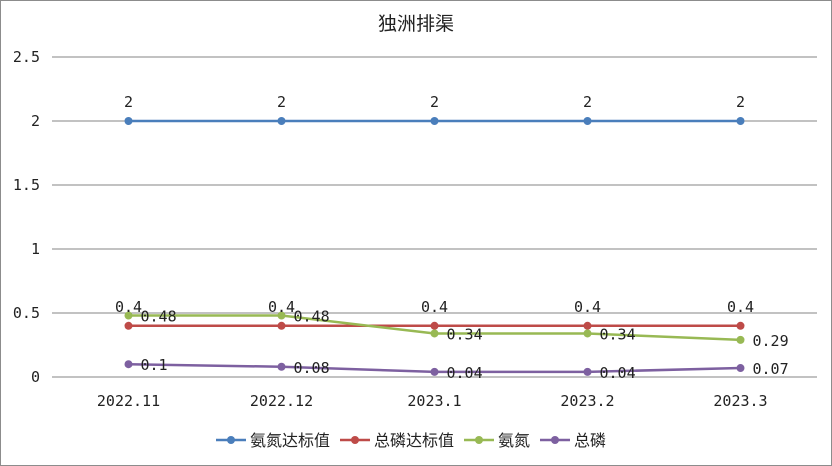 Image resolution: width=832 pixels, height=466 pixels. I want to click on y-tick-label: 1.5, so click(26, 185).